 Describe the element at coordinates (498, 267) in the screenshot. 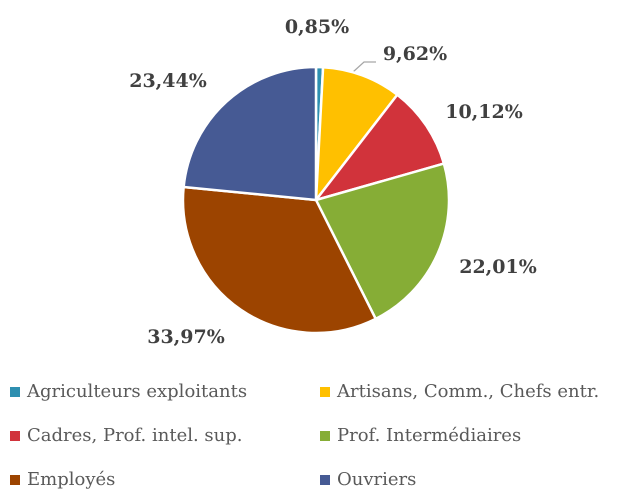

I see `data-label: 22,01%` at that location.